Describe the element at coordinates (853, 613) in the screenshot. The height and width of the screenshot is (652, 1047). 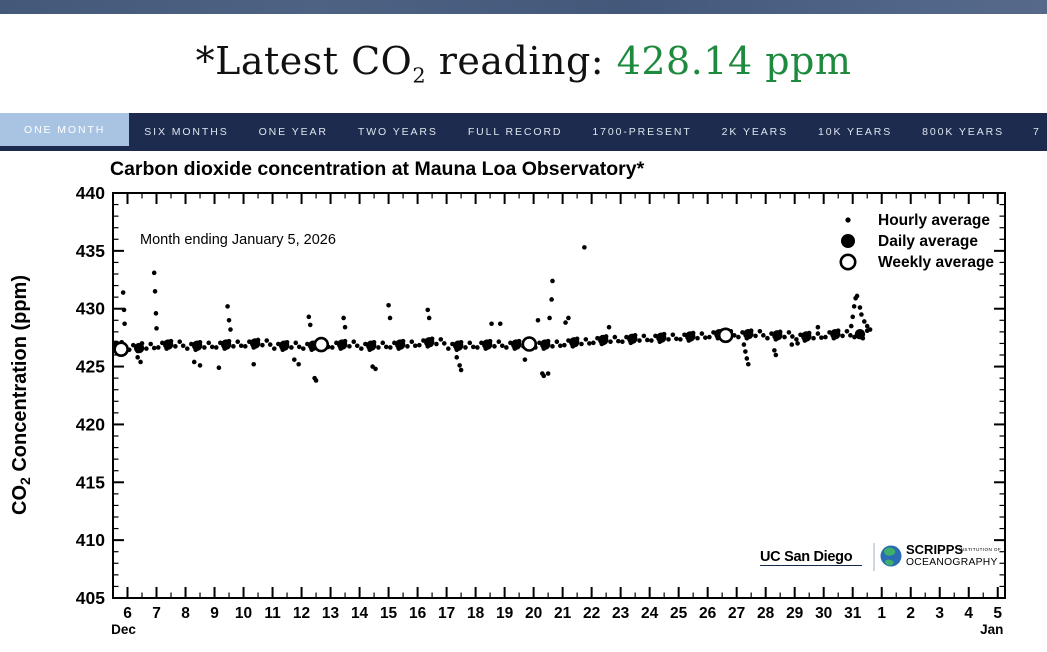
I see `svg-text: 31` at that location.